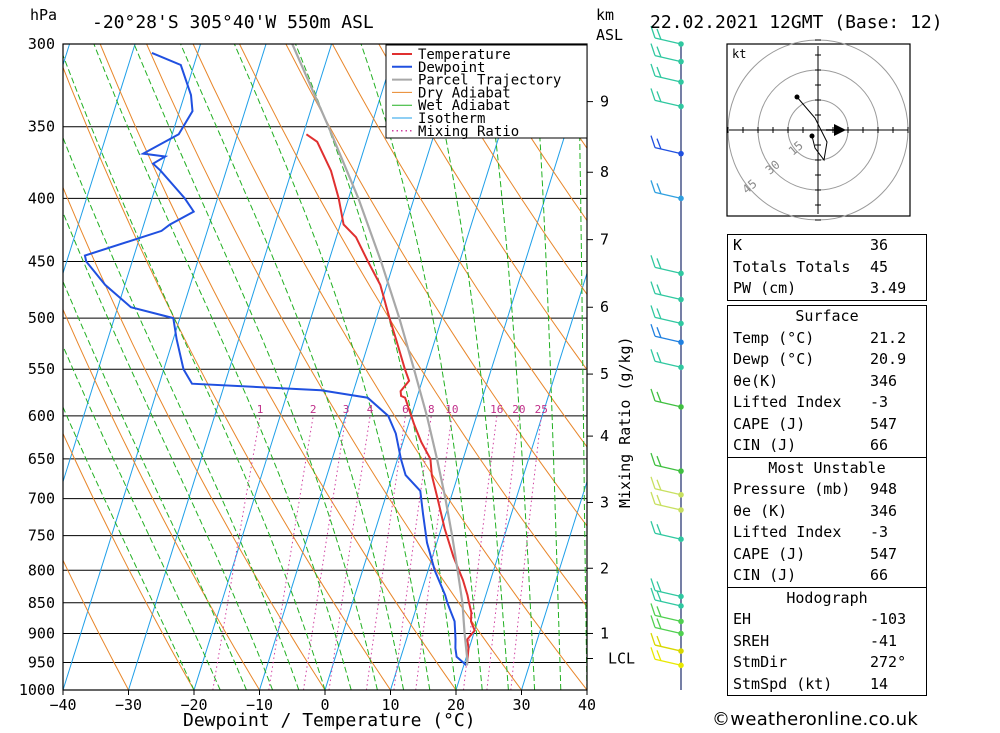 This screenshot has width=1000, height=733. I want to click on mixing-ratio-label: 4, so click(370, 409).